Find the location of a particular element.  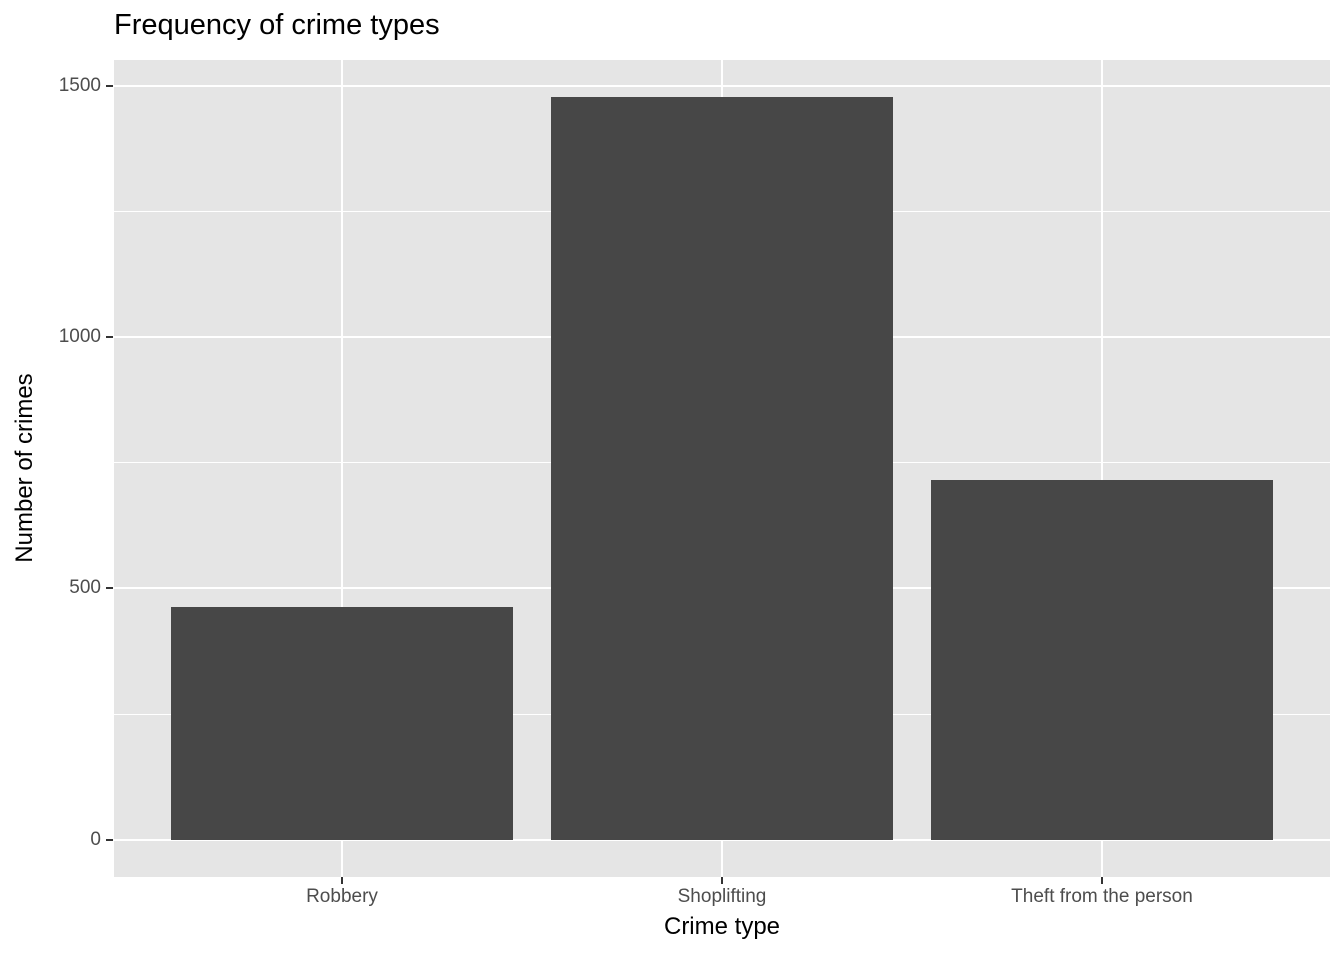

y-axis-tick-label: 1500 is located at coordinates (79, 85).